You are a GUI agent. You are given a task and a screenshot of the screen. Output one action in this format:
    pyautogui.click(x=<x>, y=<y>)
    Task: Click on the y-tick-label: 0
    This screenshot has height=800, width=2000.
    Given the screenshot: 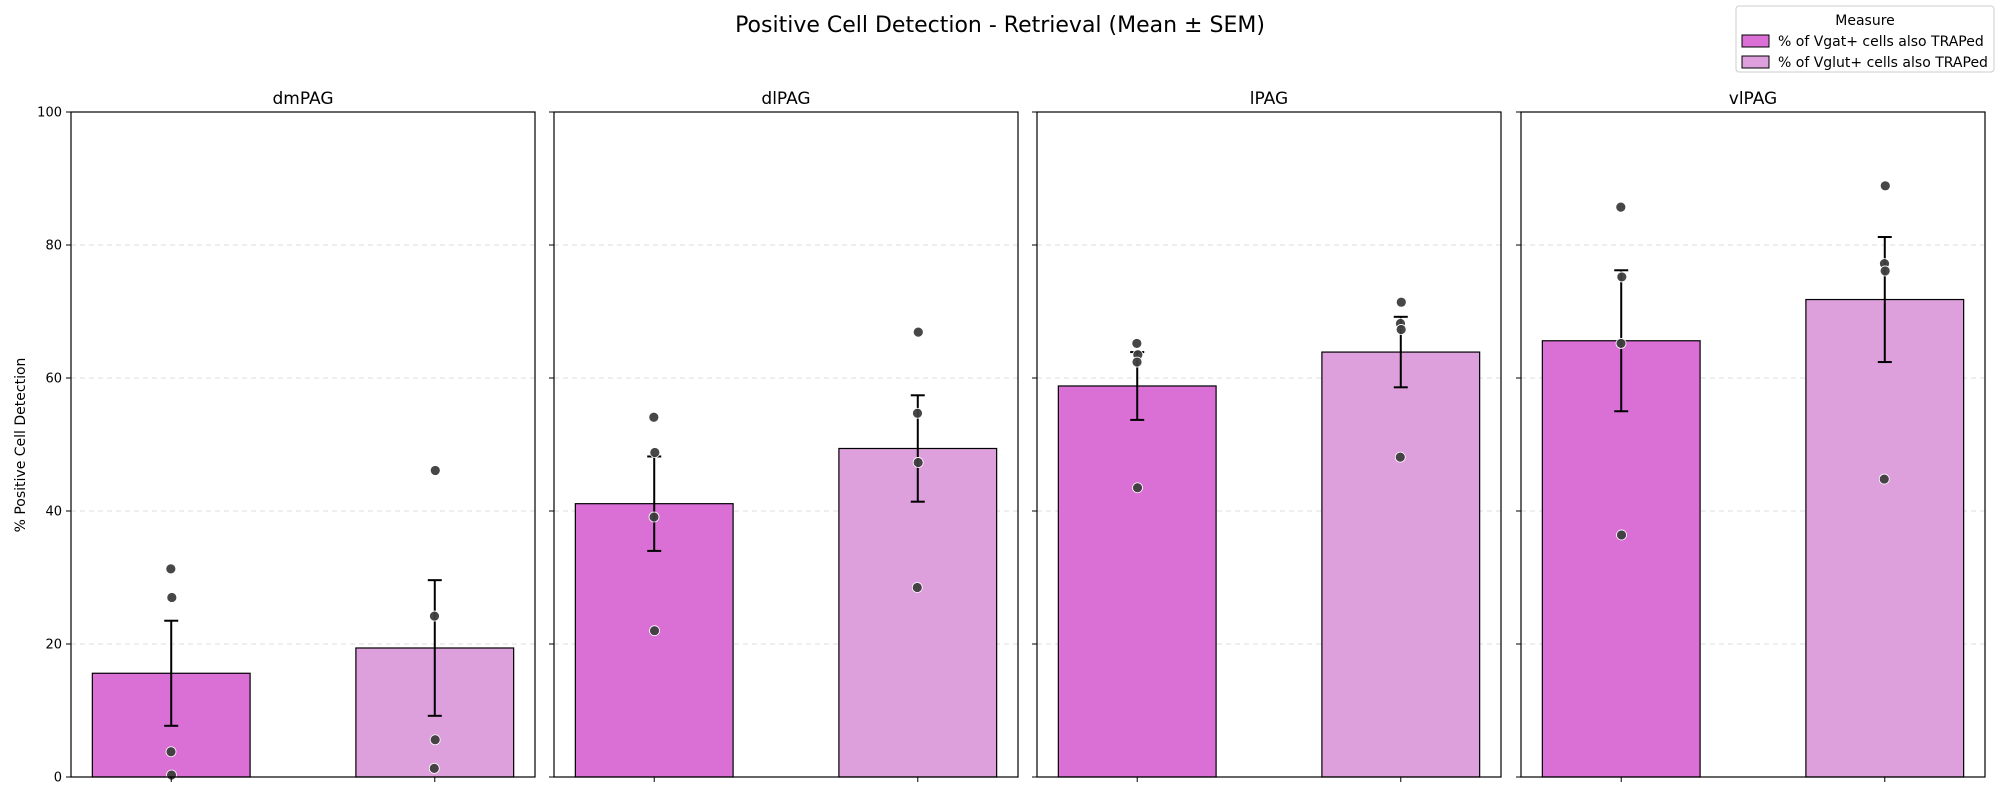 What is the action you would take?
    pyautogui.click(x=58, y=778)
    